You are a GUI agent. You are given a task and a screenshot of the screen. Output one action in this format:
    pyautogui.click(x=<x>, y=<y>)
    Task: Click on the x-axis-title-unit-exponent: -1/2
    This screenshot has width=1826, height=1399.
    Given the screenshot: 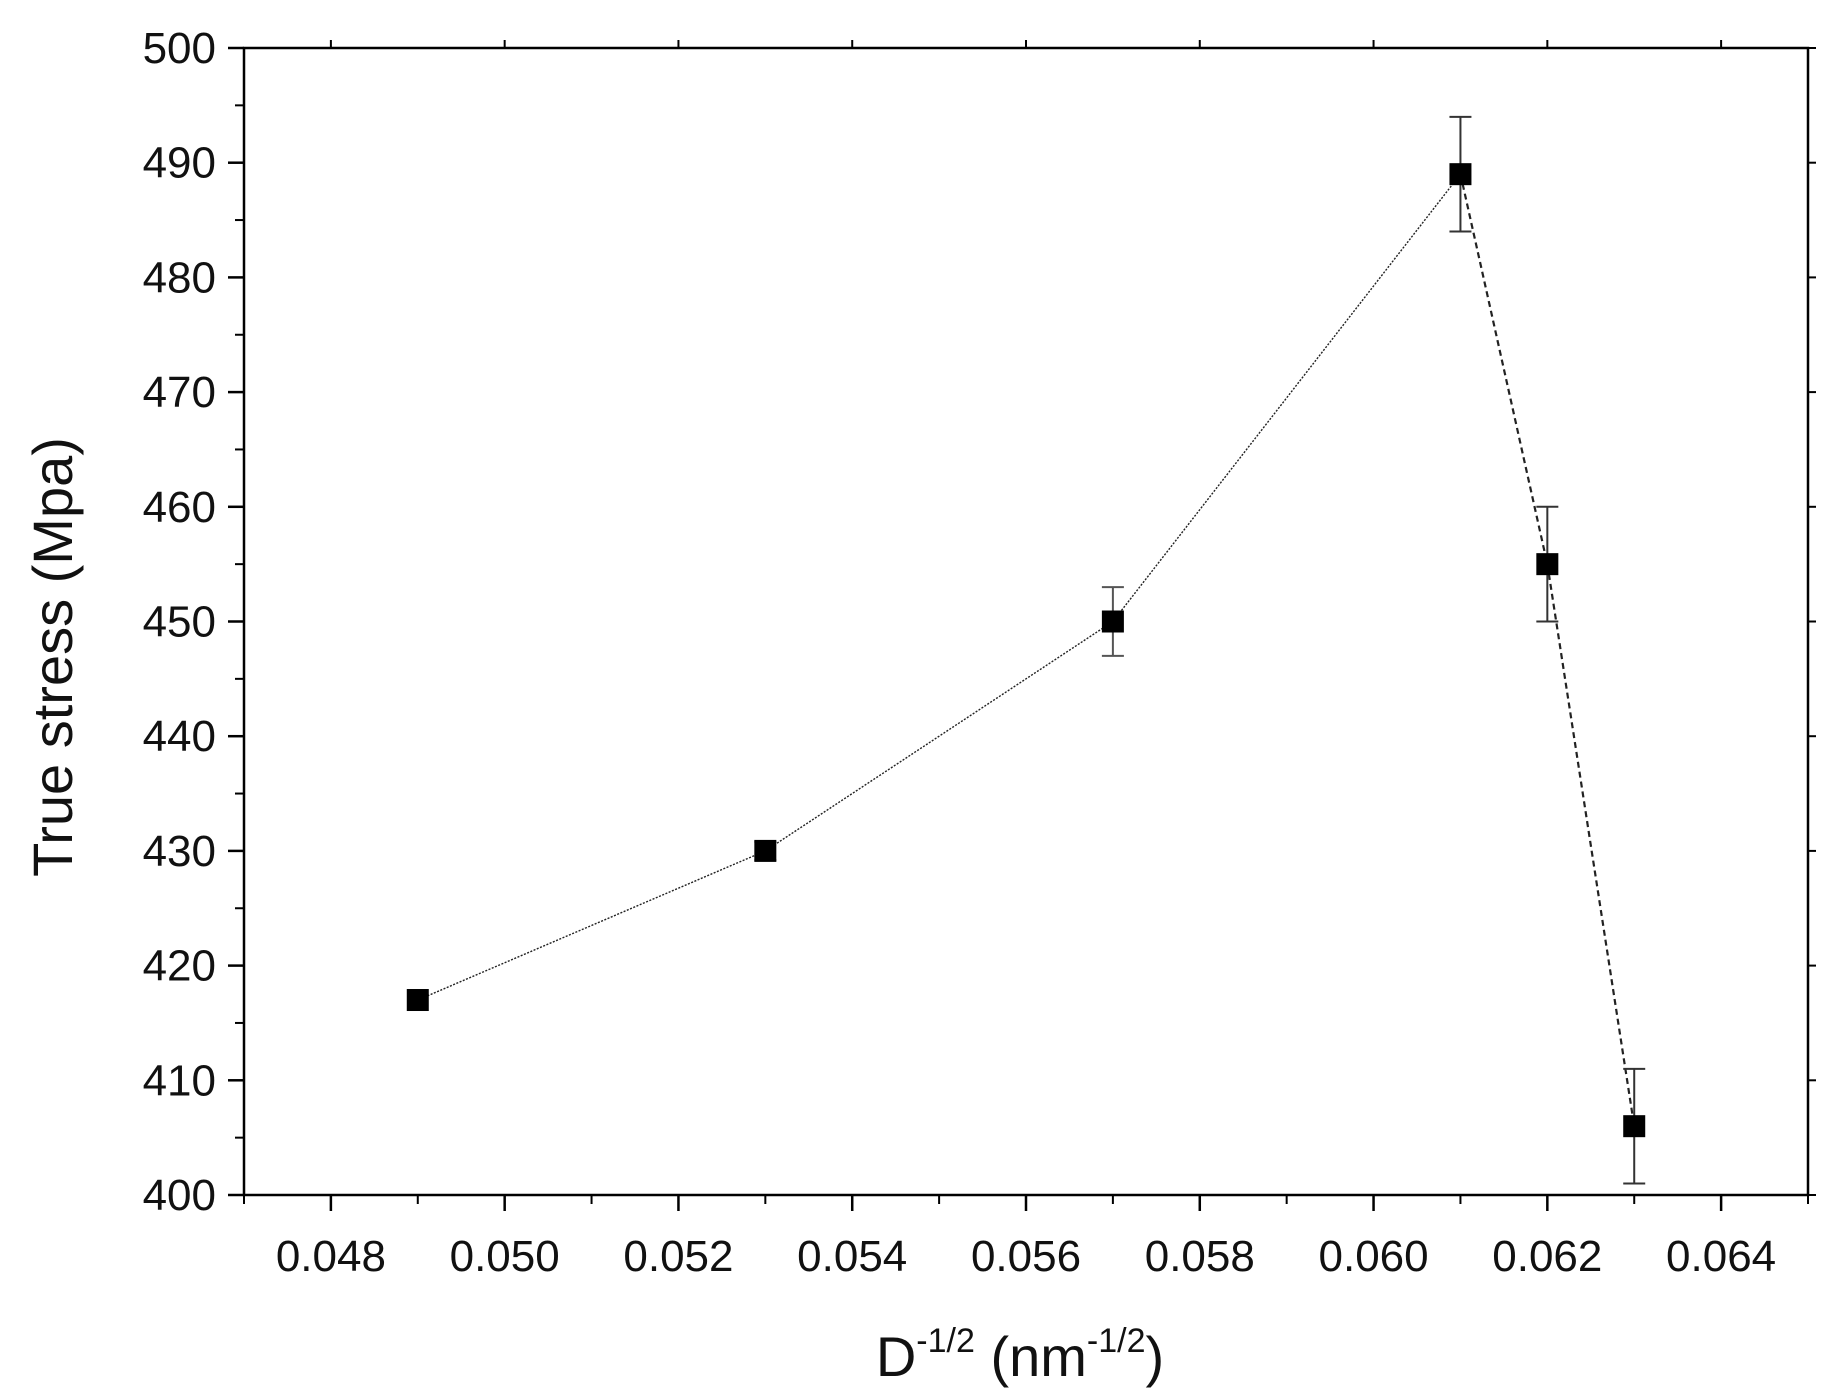 What is the action you would take?
    pyautogui.click(x=1116, y=1341)
    